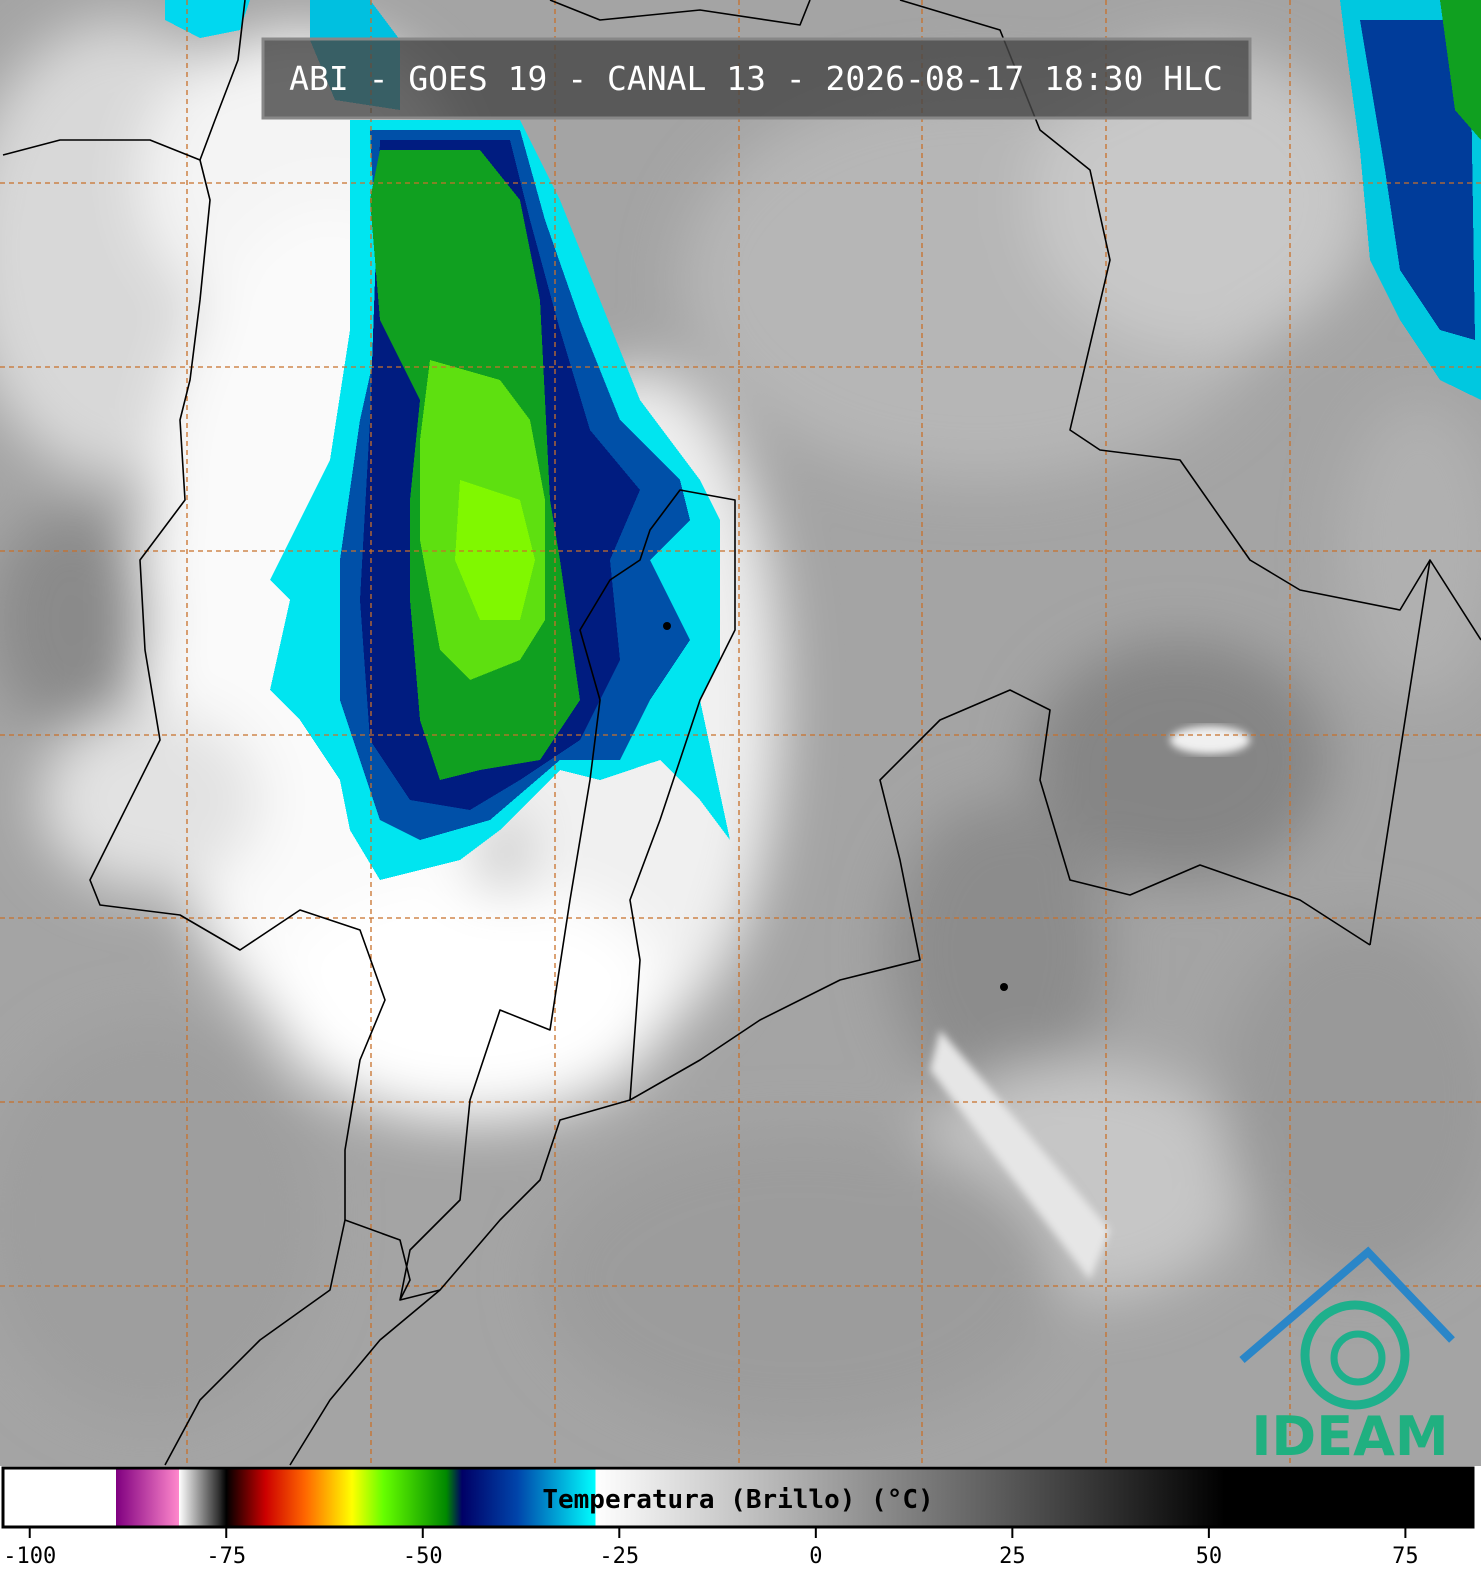  What do you see at coordinates (1012, 1556) in the screenshot?
I see `colorbar-tick-label: 25` at bounding box center [1012, 1556].